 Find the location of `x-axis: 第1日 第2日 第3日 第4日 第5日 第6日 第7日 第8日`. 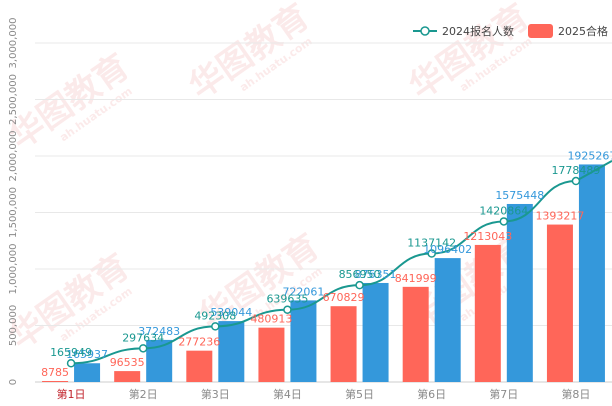

x-axis: 第1日 第2日 第3日 第4日 第5日 第6日 第7日 第8日 is located at coordinates (323, 391).